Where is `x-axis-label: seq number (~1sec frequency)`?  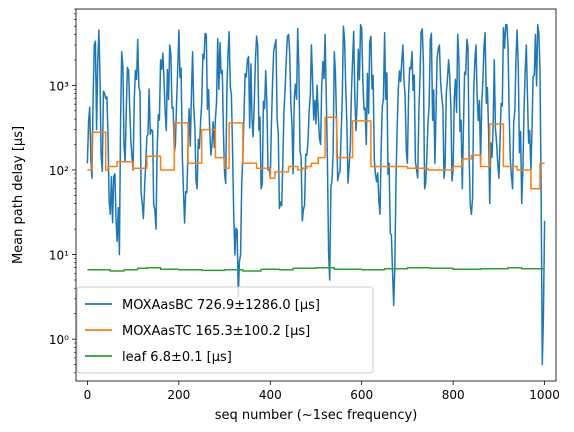 x-axis-label: seq number (~1sec frequency) is located at coordinates (316, 415).